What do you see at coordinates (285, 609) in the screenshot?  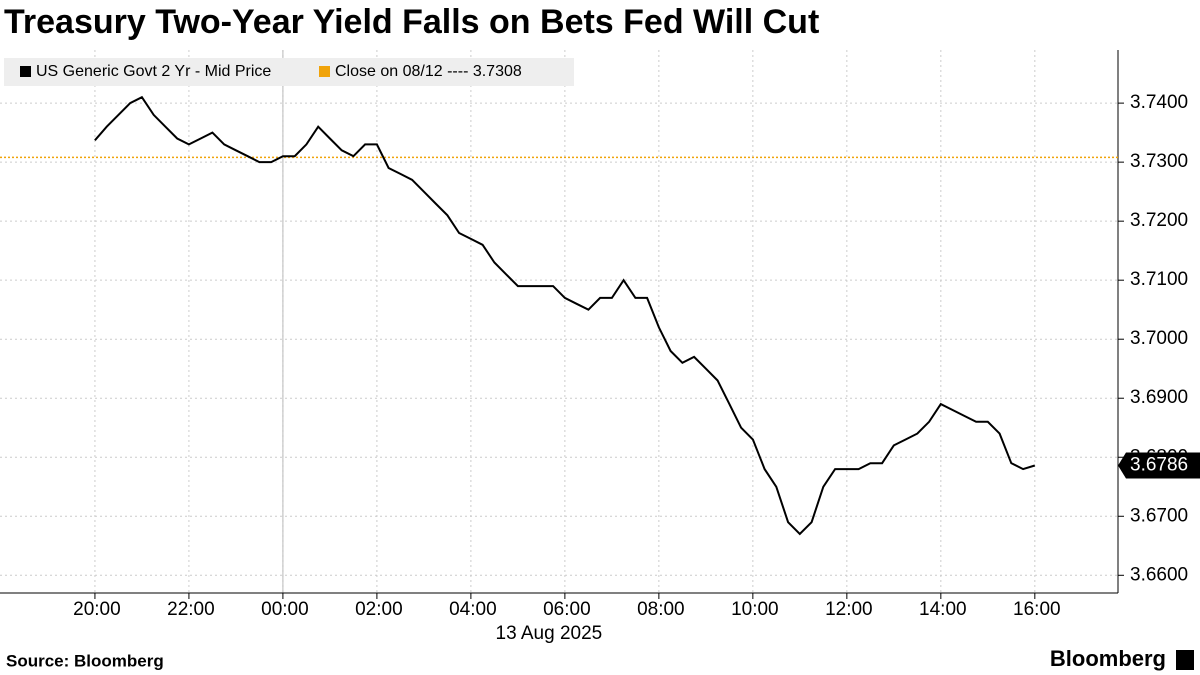 I see `x-tick-label: 00:00` at bounding box center [285, 609].